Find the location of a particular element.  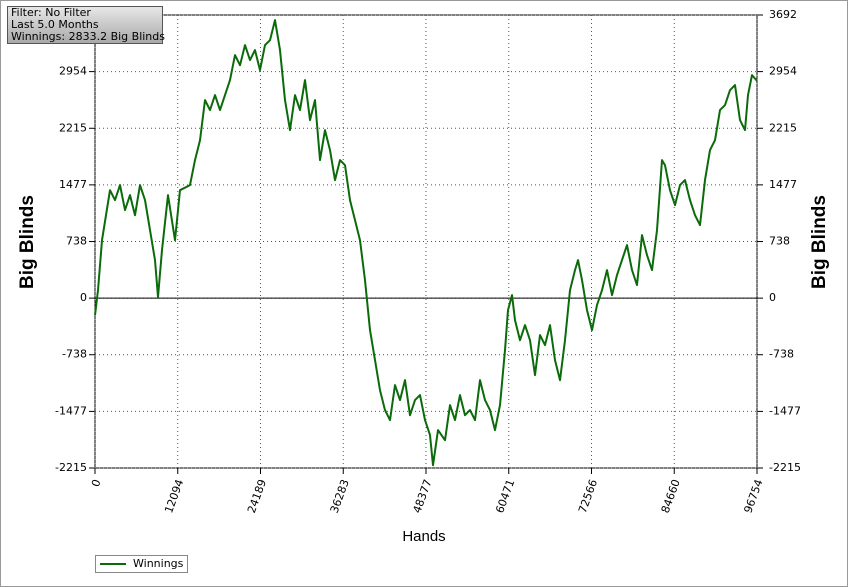

y-tick-label: 2954 is located at coordinates (73, 71).